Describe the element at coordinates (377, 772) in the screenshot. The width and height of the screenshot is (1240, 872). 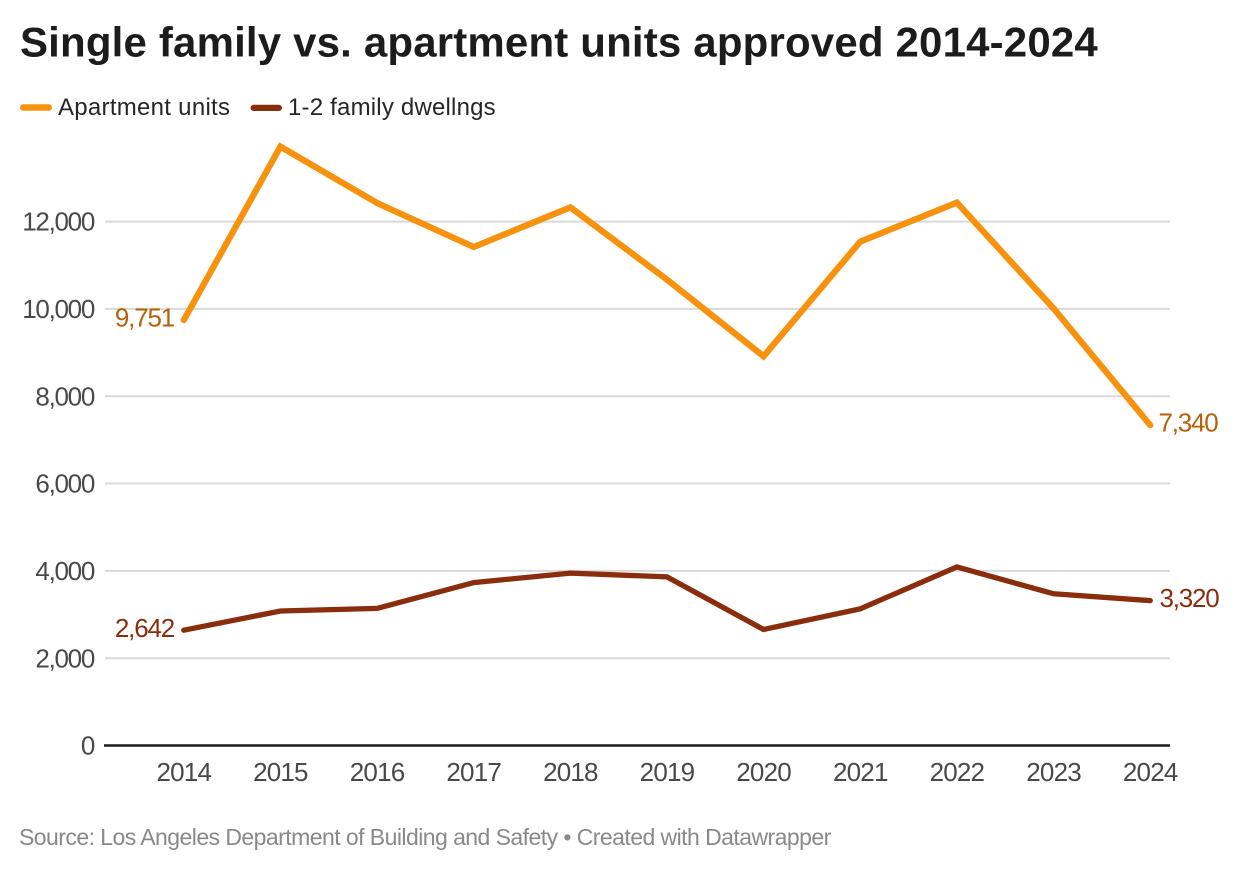
I see `svg-text: 2016` at that location.